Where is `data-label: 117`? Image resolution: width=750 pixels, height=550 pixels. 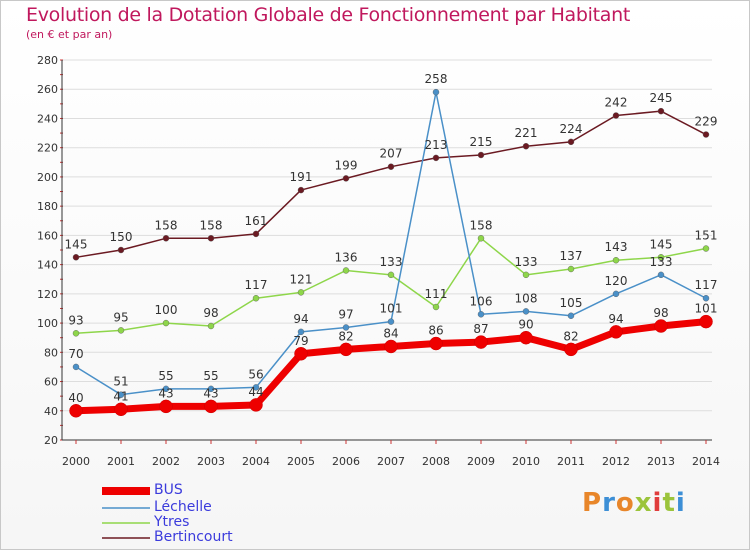 data-label: 117 is located at coordinates (706, 285).